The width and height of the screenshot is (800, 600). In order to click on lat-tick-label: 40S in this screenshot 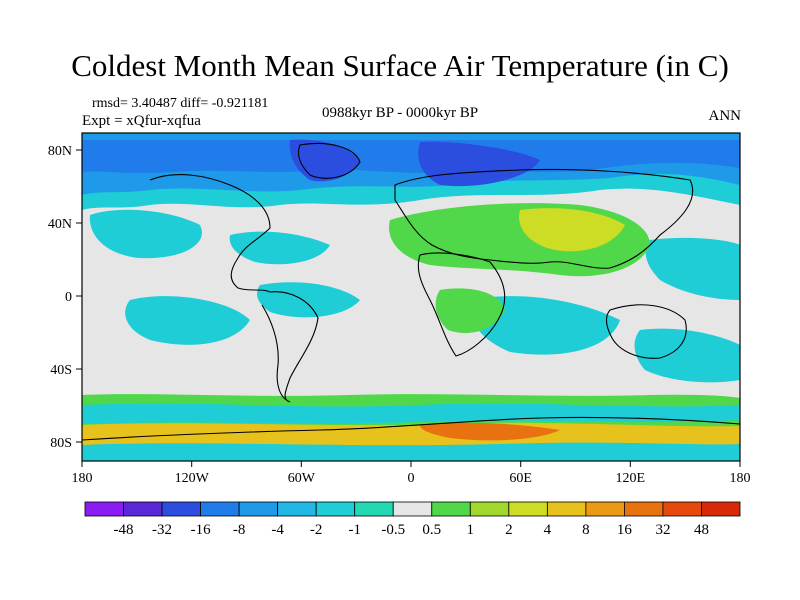, I will do `click(61, 370)`.